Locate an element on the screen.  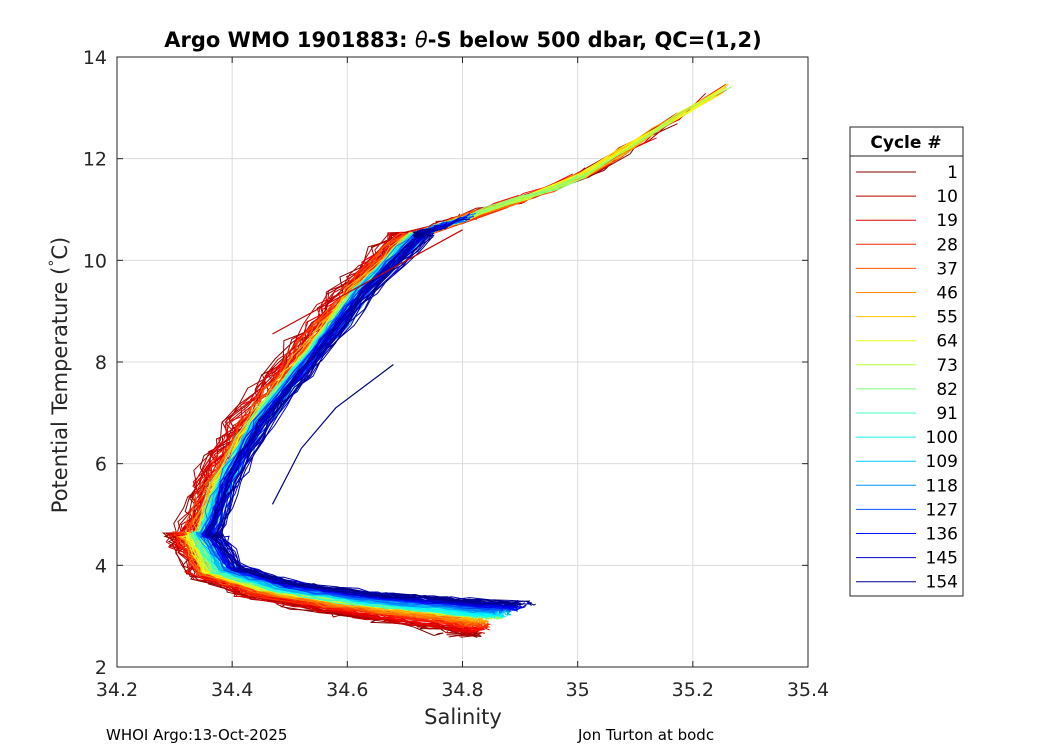
x-tick-label: 34.4 is located at coordinates (232, 690).